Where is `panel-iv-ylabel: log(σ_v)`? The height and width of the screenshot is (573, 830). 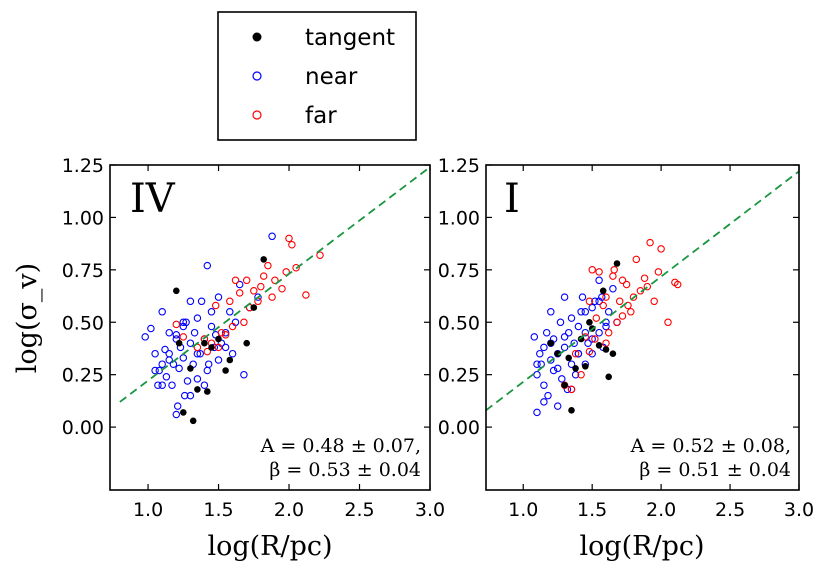 panel-iv-ylabel: log(σ_v) is located at coordinates (27, 318).